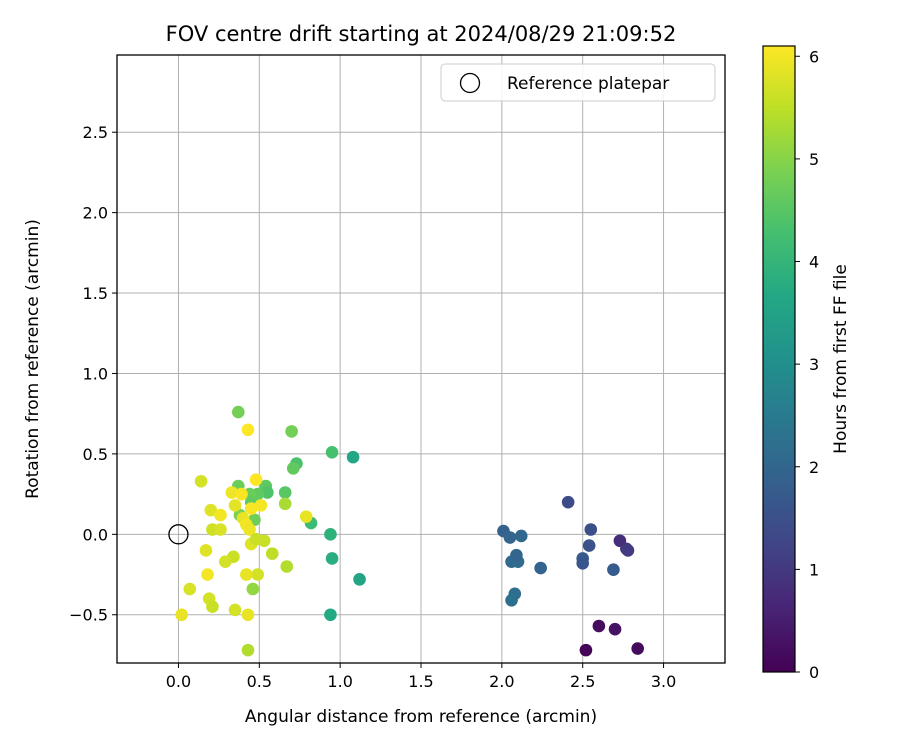  What do you see at coordinates (95, 132) in the screenshot?
I see `y-tick-label: 2.5` at bounding box center [95, 132].